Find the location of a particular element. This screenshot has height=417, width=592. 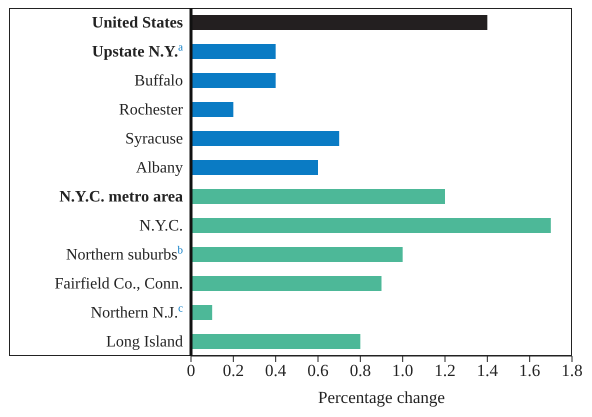

y-tick-label: Fairfield Co., Conn. is located at coordinates (118, 284).